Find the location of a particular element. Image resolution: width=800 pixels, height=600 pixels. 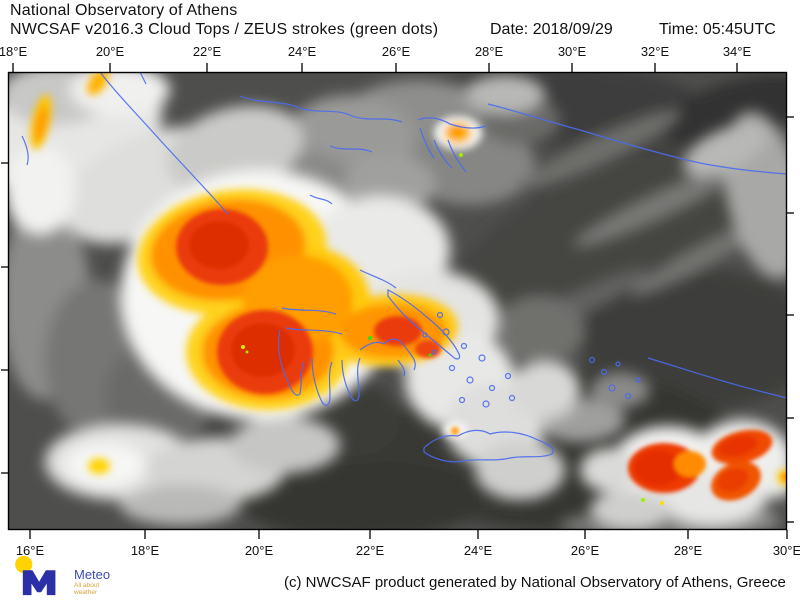

top-axis-label: 32°E is located at coordinates (655, 51).